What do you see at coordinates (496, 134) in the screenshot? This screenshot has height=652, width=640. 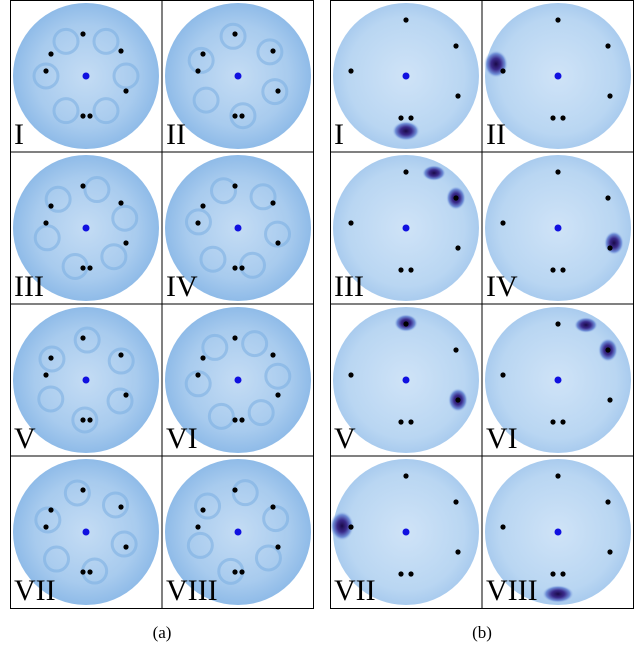 I see `panel-label: II` at bounding box center [496, 134].